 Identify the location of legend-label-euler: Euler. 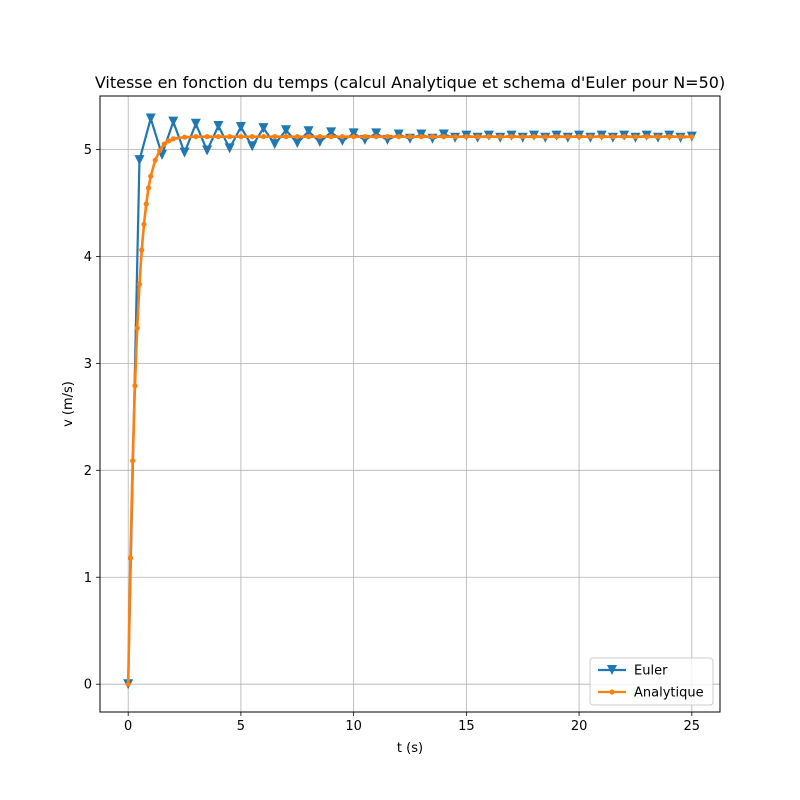
(651, 671).